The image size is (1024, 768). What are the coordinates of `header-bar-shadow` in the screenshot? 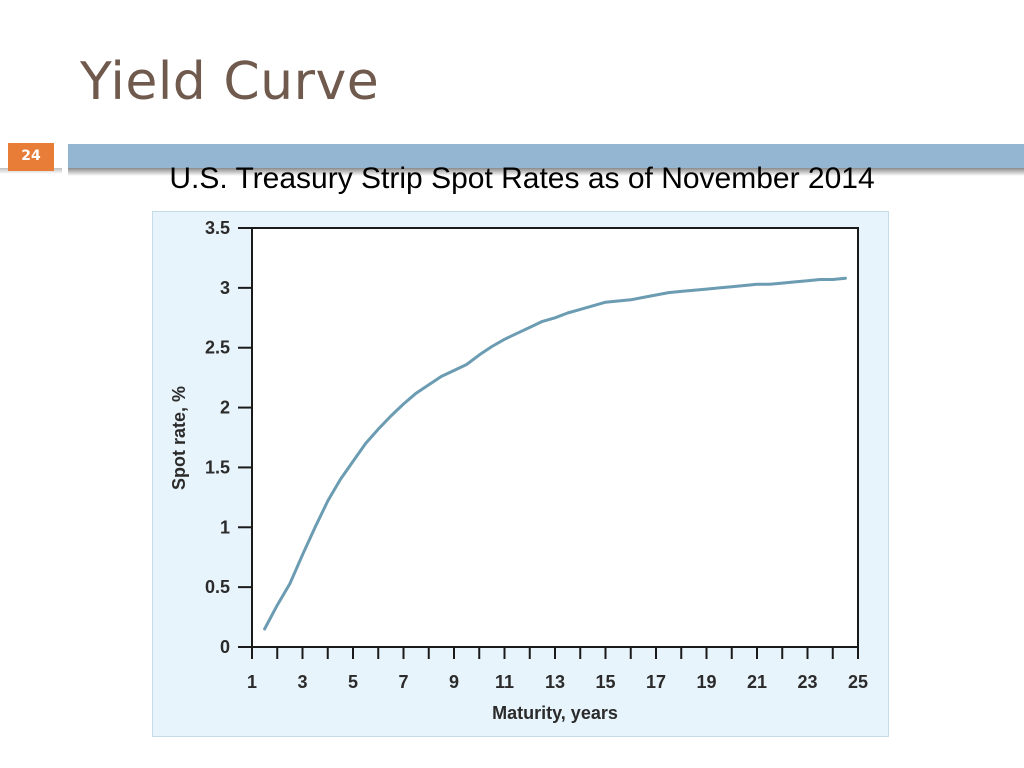 It's located at (546, 172).